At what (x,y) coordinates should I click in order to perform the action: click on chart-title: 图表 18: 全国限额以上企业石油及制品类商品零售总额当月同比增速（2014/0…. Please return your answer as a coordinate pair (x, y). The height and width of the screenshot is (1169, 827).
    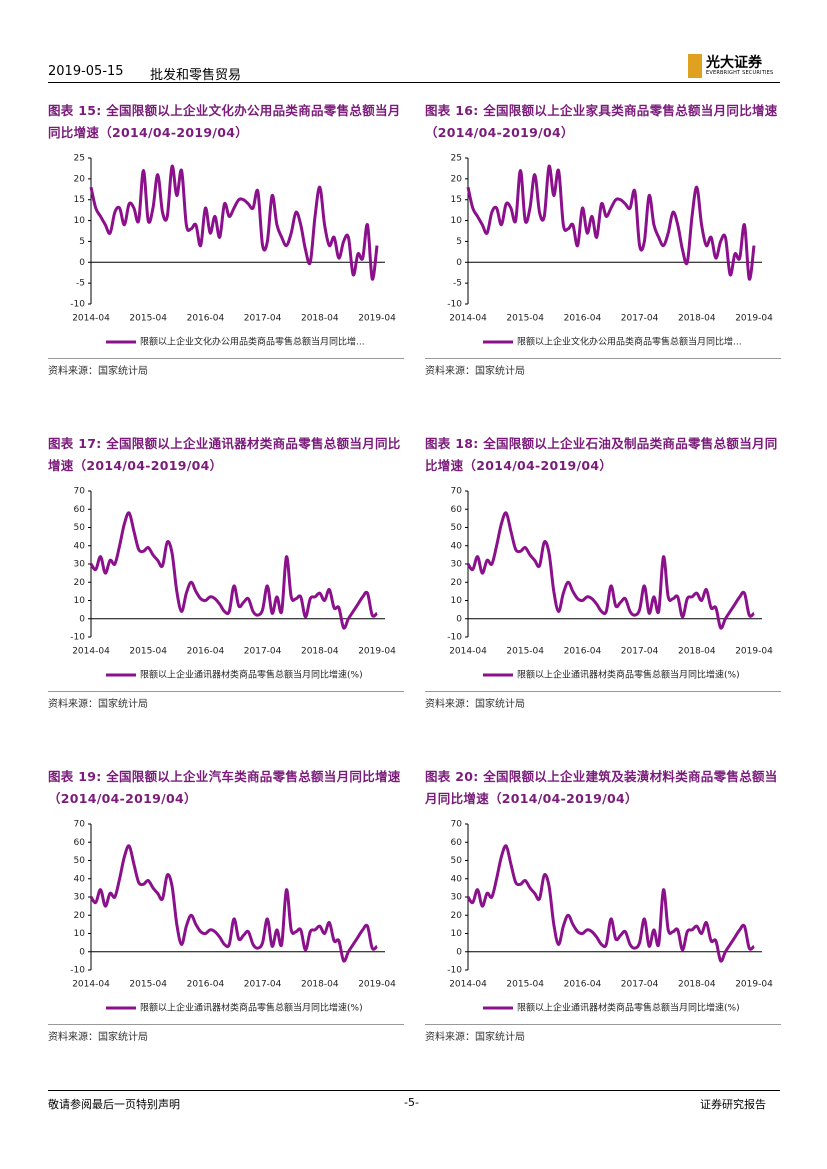
    Looking at the image, I should click on (601, 454).